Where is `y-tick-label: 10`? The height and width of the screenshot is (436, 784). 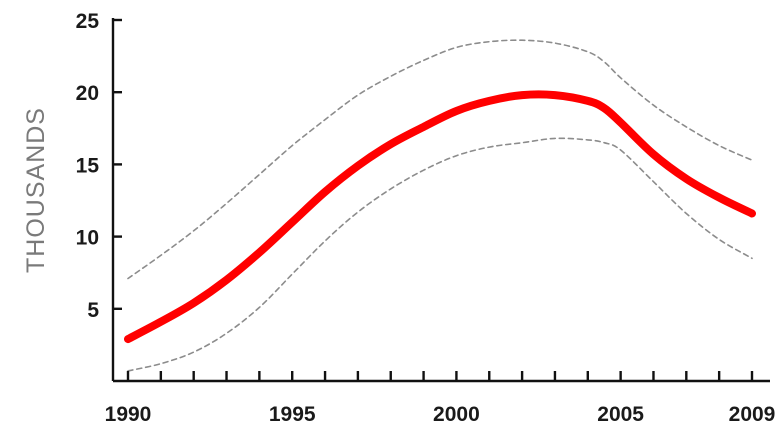 y-tick-label: 10 is located at coordinates (87, 238).